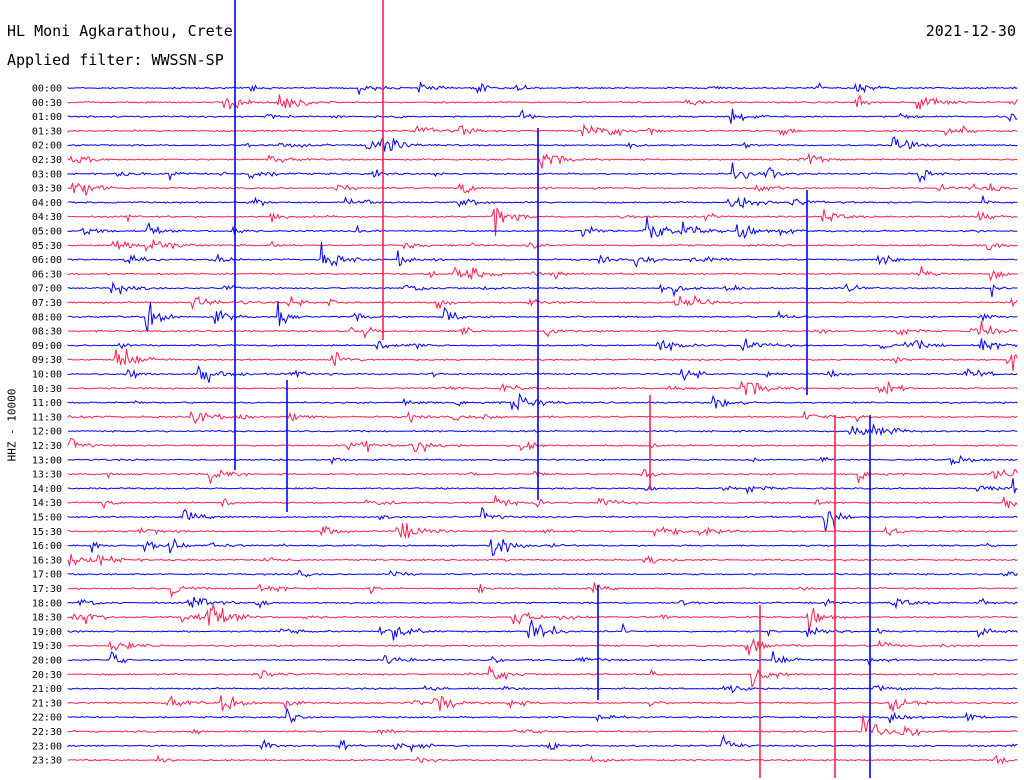 Image resolution: width=1024 pixels, height=780 pixels. I want to click on filter-label: Applied filter: WWSSN-SP, so click(115, 60).